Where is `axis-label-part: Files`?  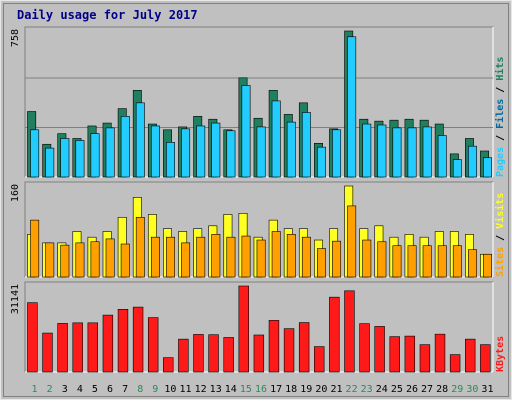 axis-label-part: Files is located at coordinates (500, 114).